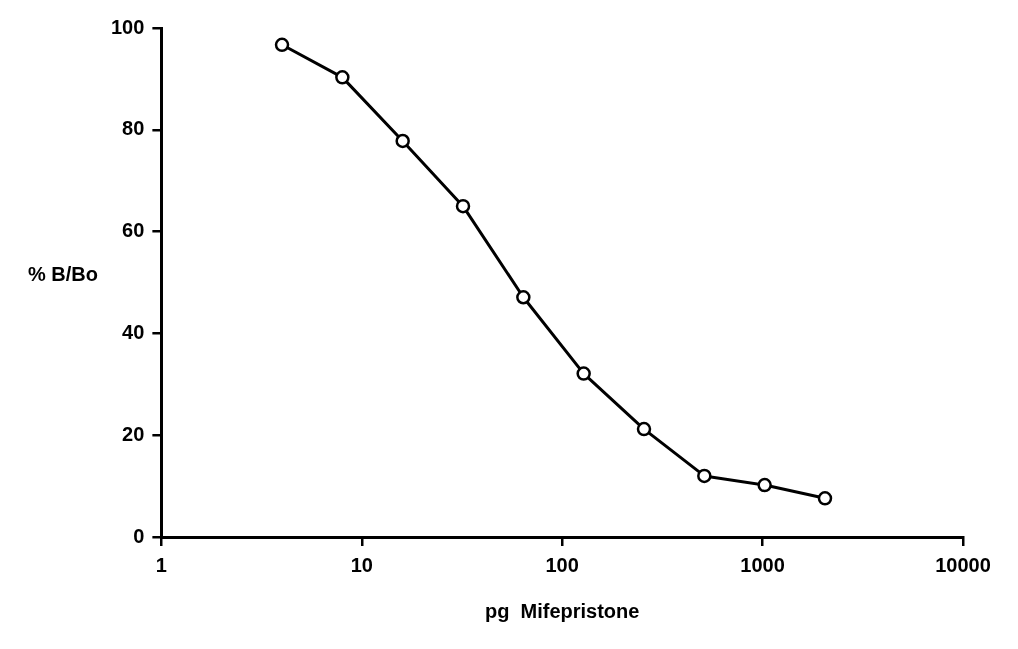 This screenshot has height=649, width=1018. Describe the element at coordinates (63, 274) in the screenshot. I see `y-axis-title: % B/Bo` at that location.